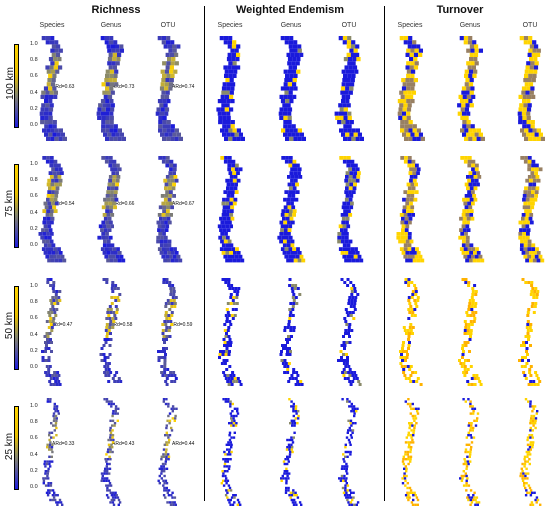 The height and width of the screenshot is (507, 550). What do you see at coordinates (384, 253) in the screenshot?
I see `section-divider` at bounding box center [384, 253].